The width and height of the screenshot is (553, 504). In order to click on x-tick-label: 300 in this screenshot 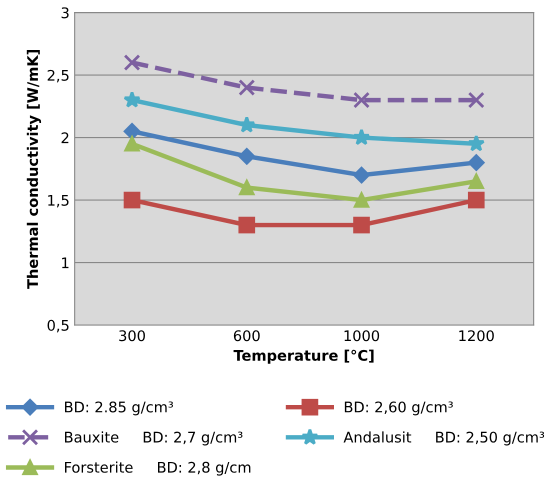, I will do `click(132, 336)`.